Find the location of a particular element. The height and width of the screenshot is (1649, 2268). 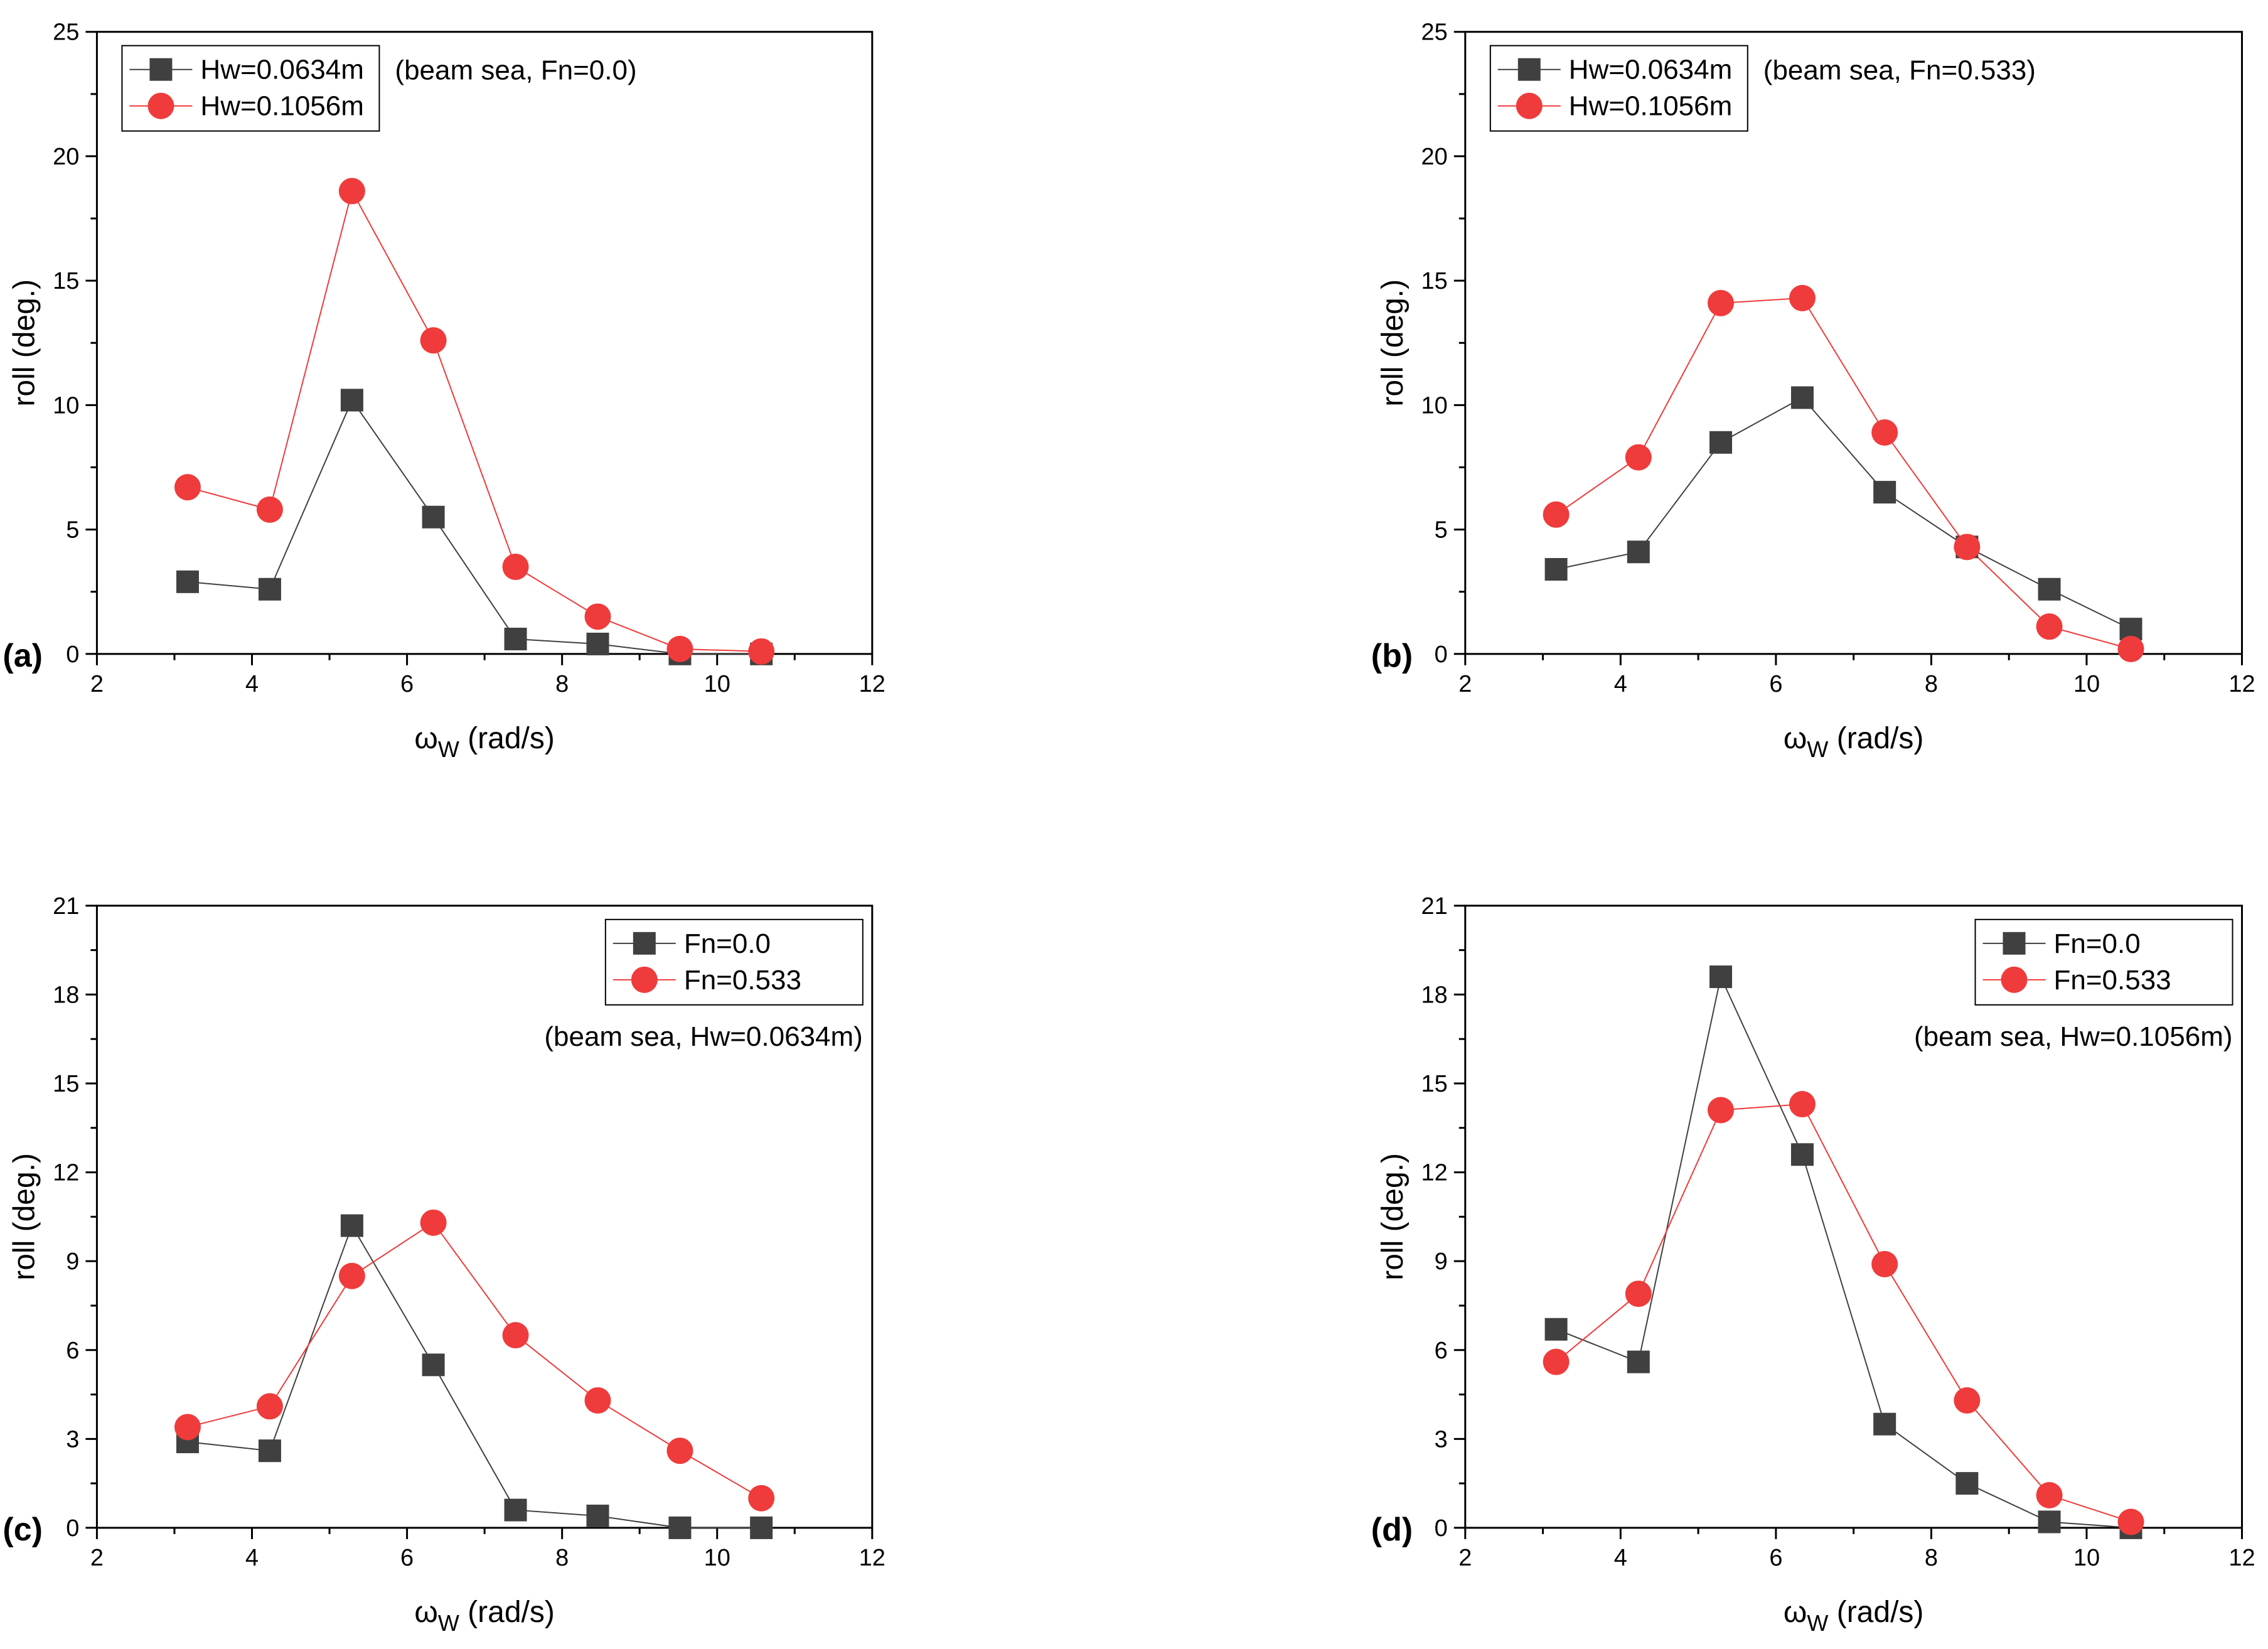

panel-tag: (b) is located at coordinates (1392, 656).